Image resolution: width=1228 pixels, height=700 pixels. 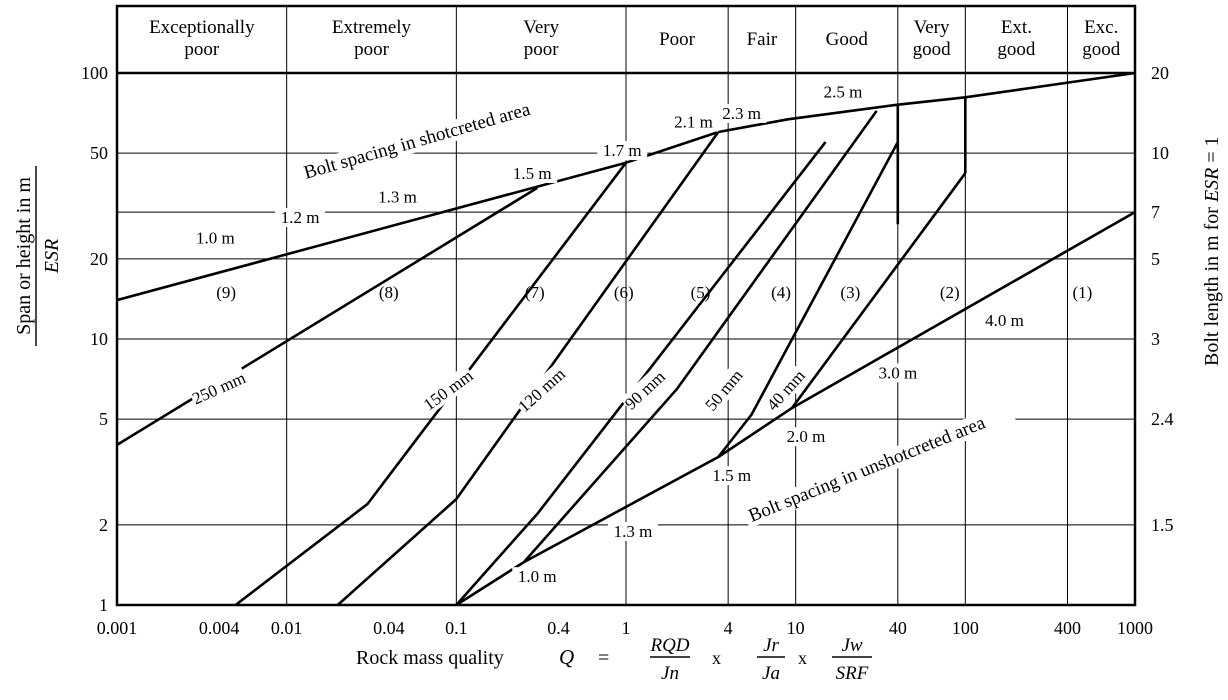 I want to click on x-tick-label: 4, so click(x=728, y=628).